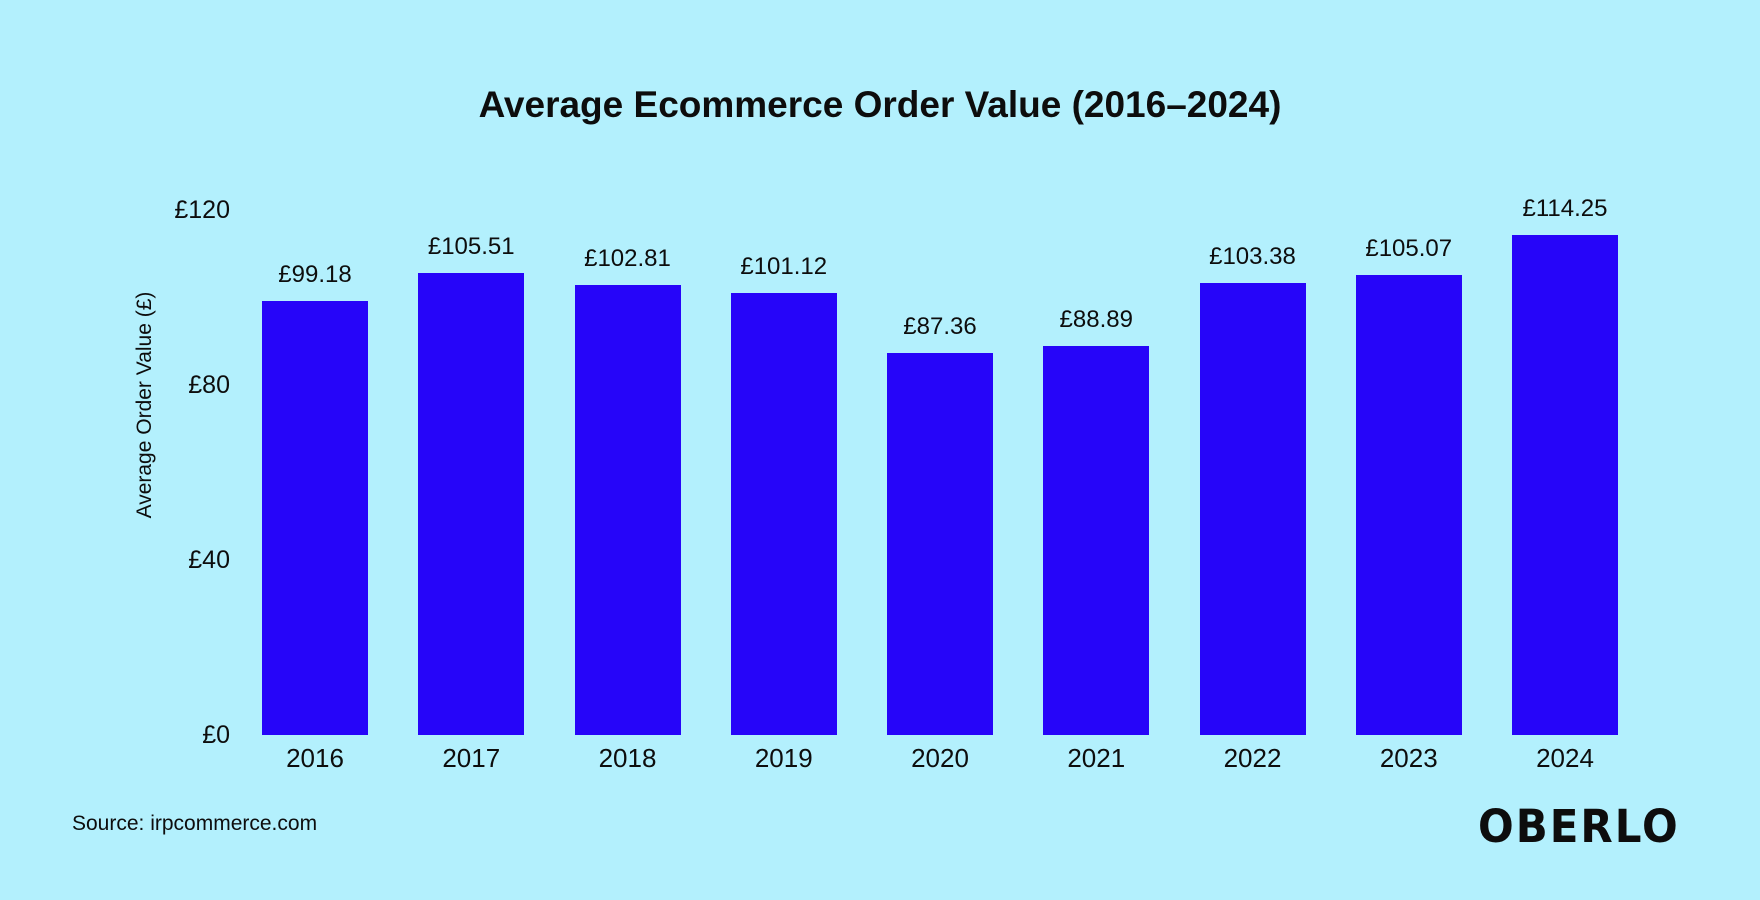  What do you see at coordinates (1252, 256) in the screenshot?
I see `bar-value-label: £103.38` at bounding box center [1252, 256].